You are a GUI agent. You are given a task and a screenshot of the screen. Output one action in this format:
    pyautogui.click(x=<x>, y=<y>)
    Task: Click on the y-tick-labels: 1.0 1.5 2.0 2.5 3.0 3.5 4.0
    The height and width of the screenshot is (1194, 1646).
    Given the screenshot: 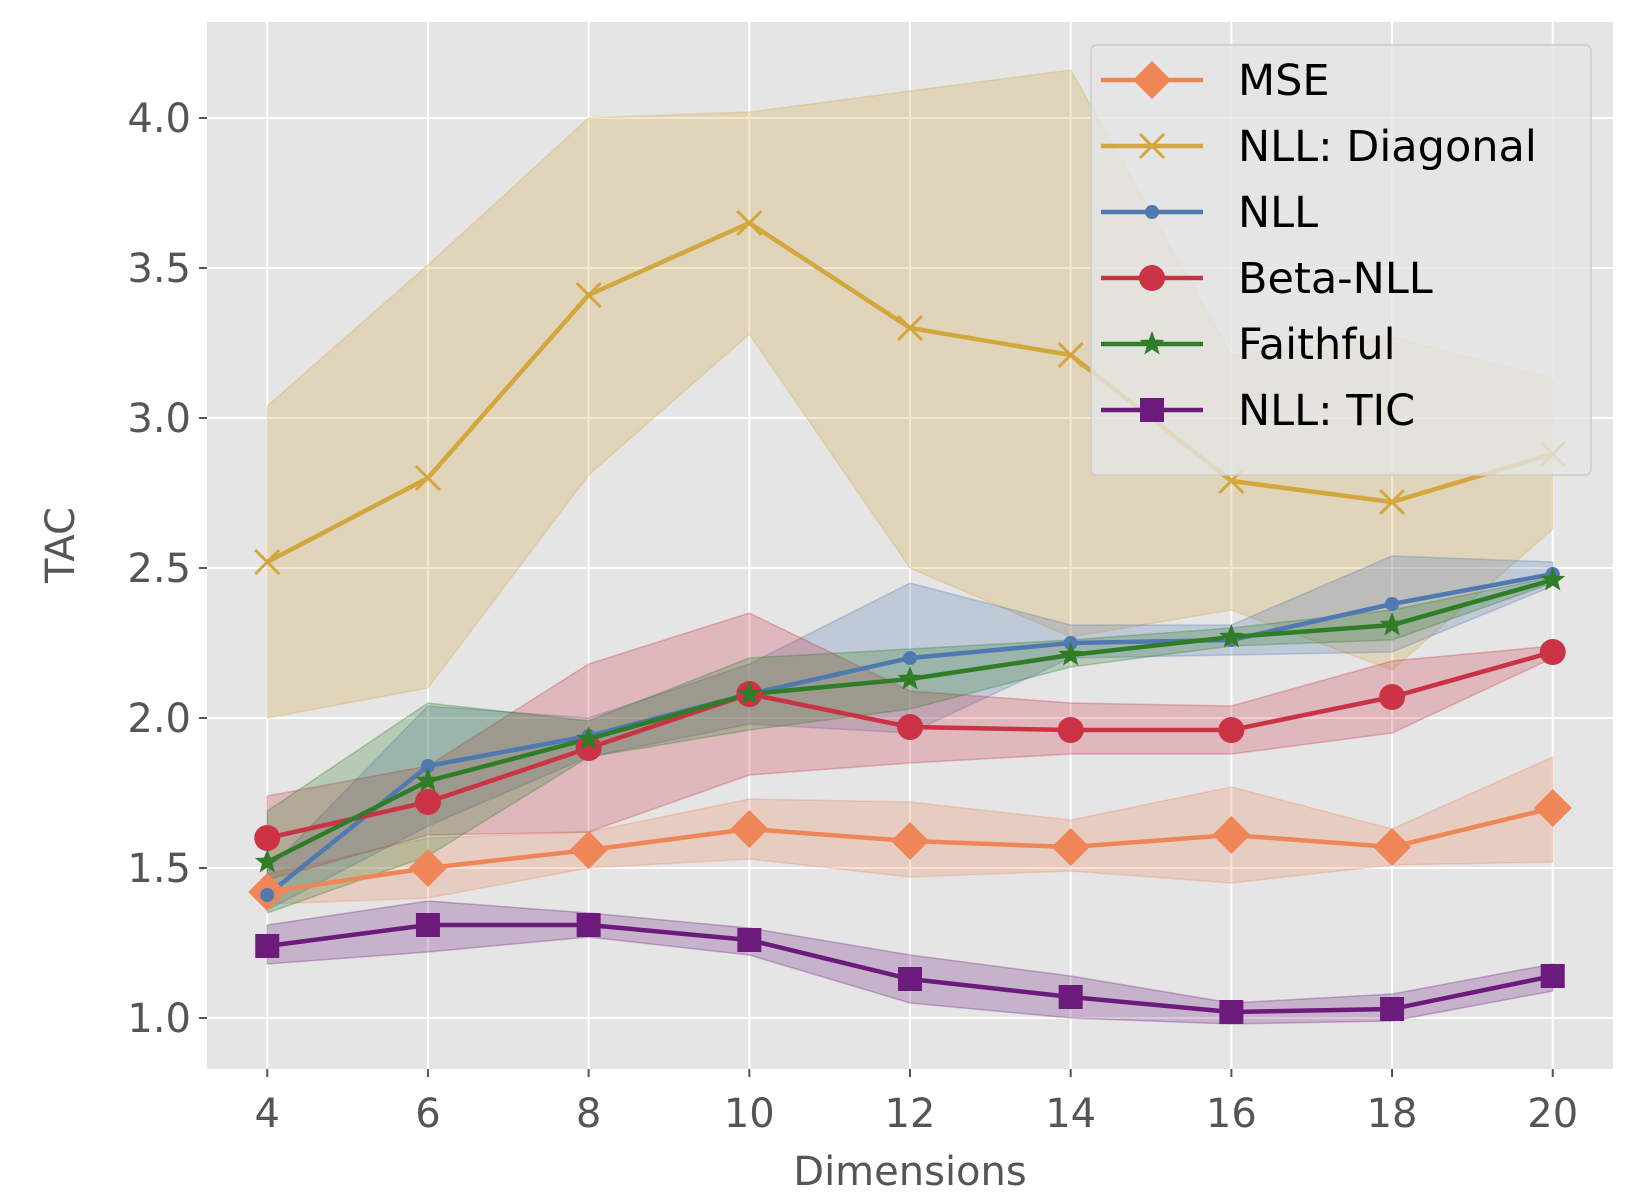 What is the action you would take?
    pyautogui.click(x=159, y=569)
    